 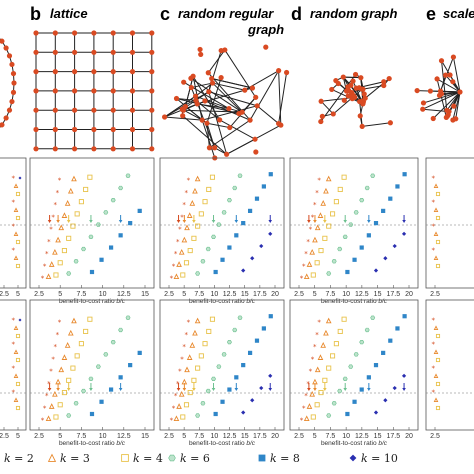 I want to click on panel-title-c-line2: graph, so click(x=265, y=29).